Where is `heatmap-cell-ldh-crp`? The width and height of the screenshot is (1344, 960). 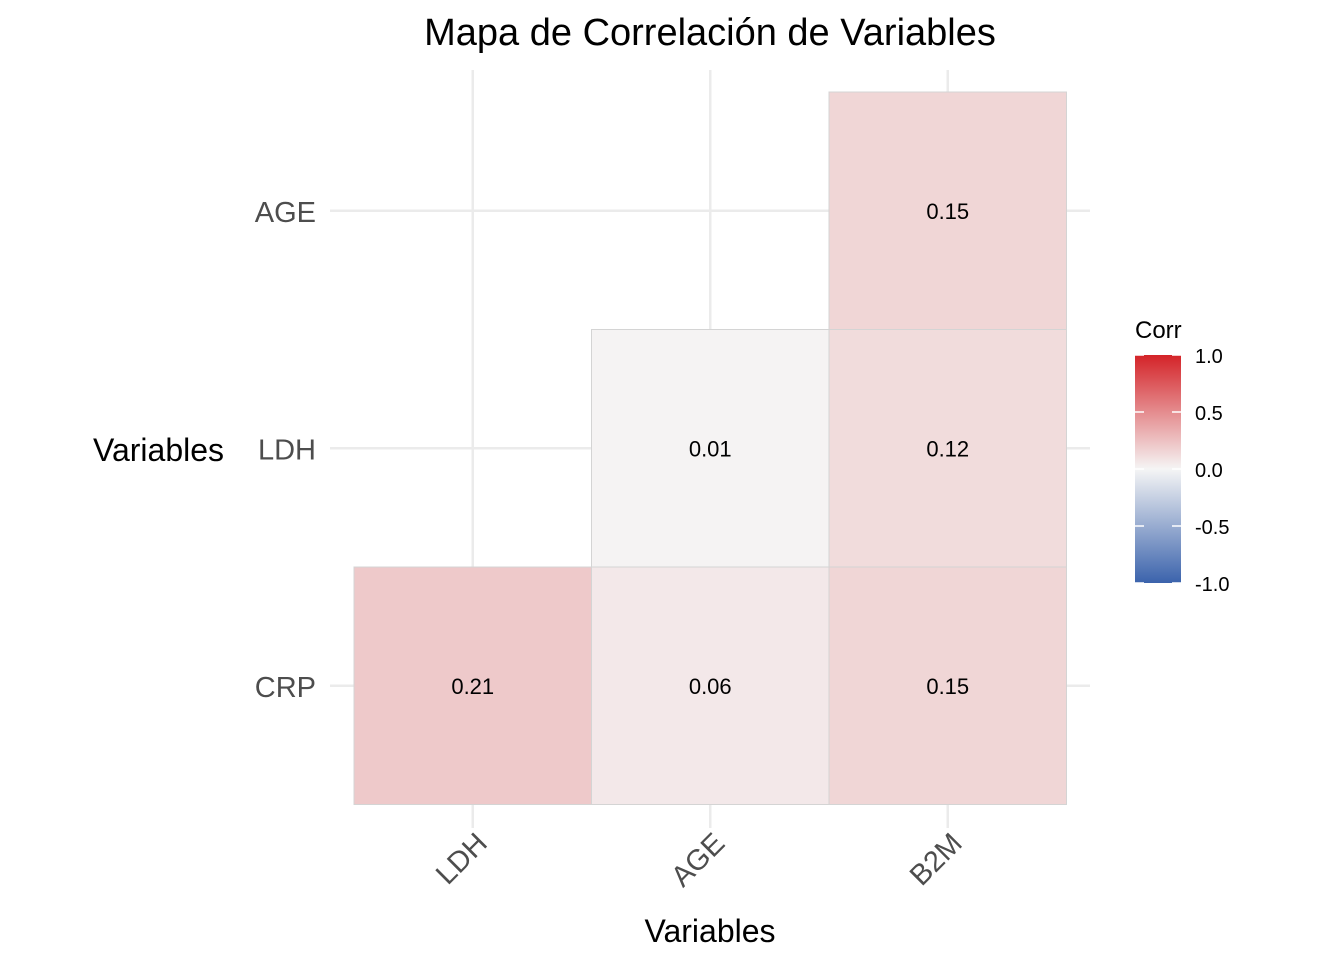
heatmap-cell-ldh-crp is located at coordinates (472, 685).